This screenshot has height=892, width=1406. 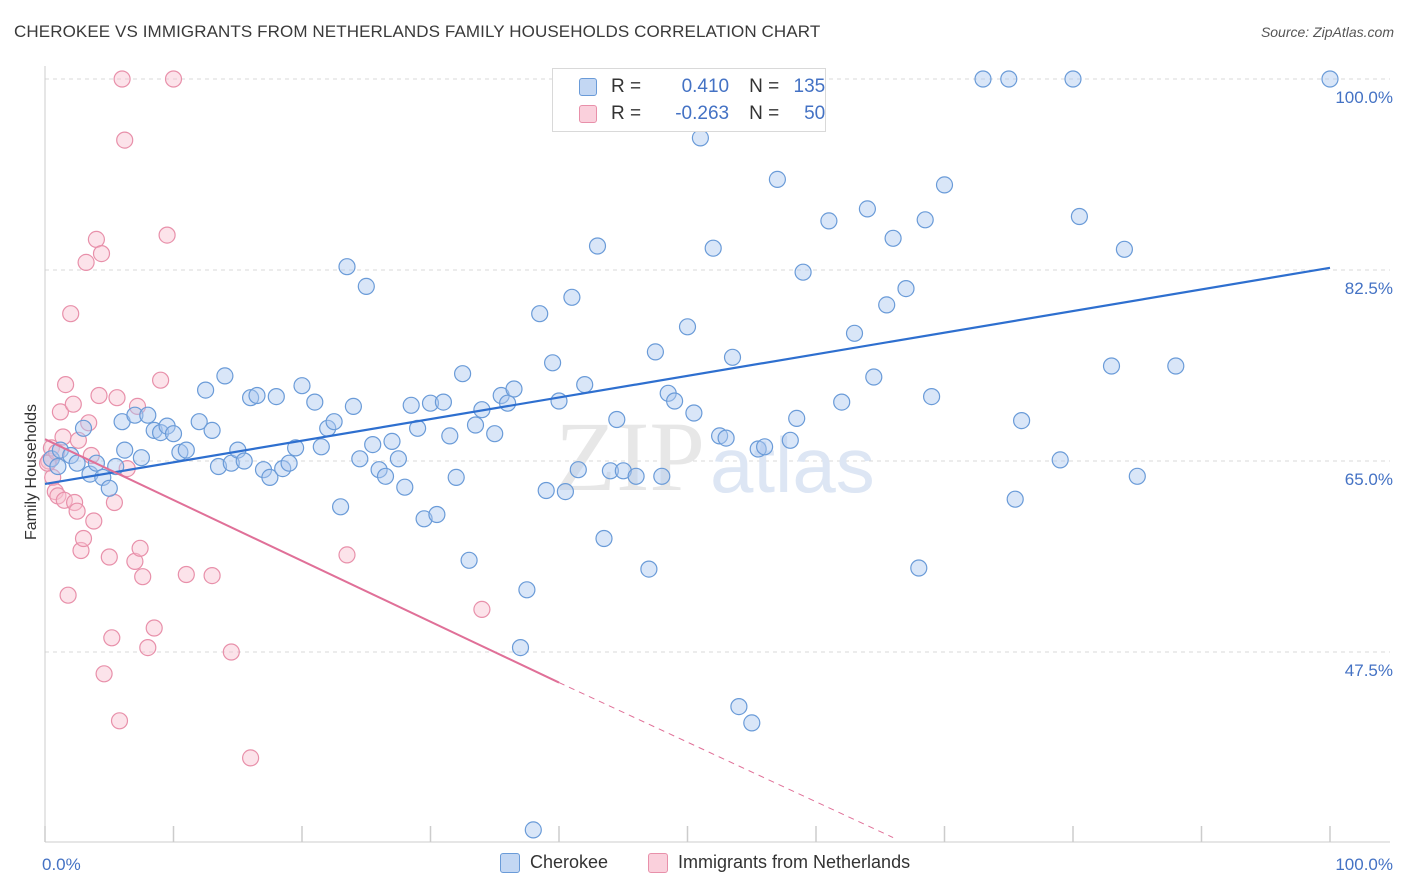 What do you see at coordinates (588, 87) in the screenshot?
I see `legend-swatch-blue` at bounding box center [588, 87].